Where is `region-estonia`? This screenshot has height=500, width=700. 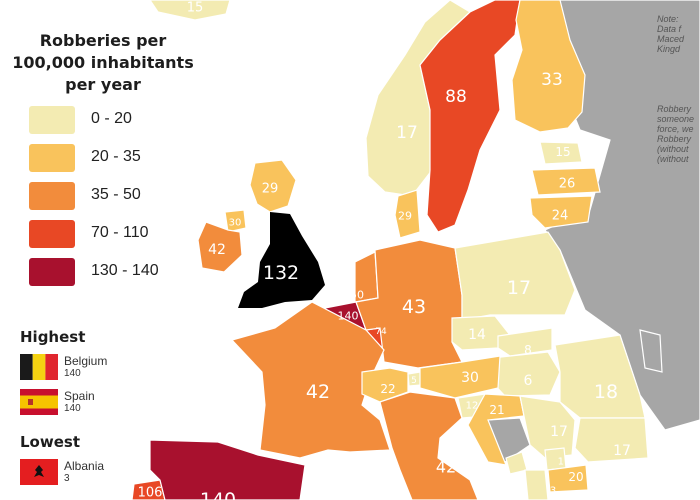
region-estonia is located at coordinates (561, 153).